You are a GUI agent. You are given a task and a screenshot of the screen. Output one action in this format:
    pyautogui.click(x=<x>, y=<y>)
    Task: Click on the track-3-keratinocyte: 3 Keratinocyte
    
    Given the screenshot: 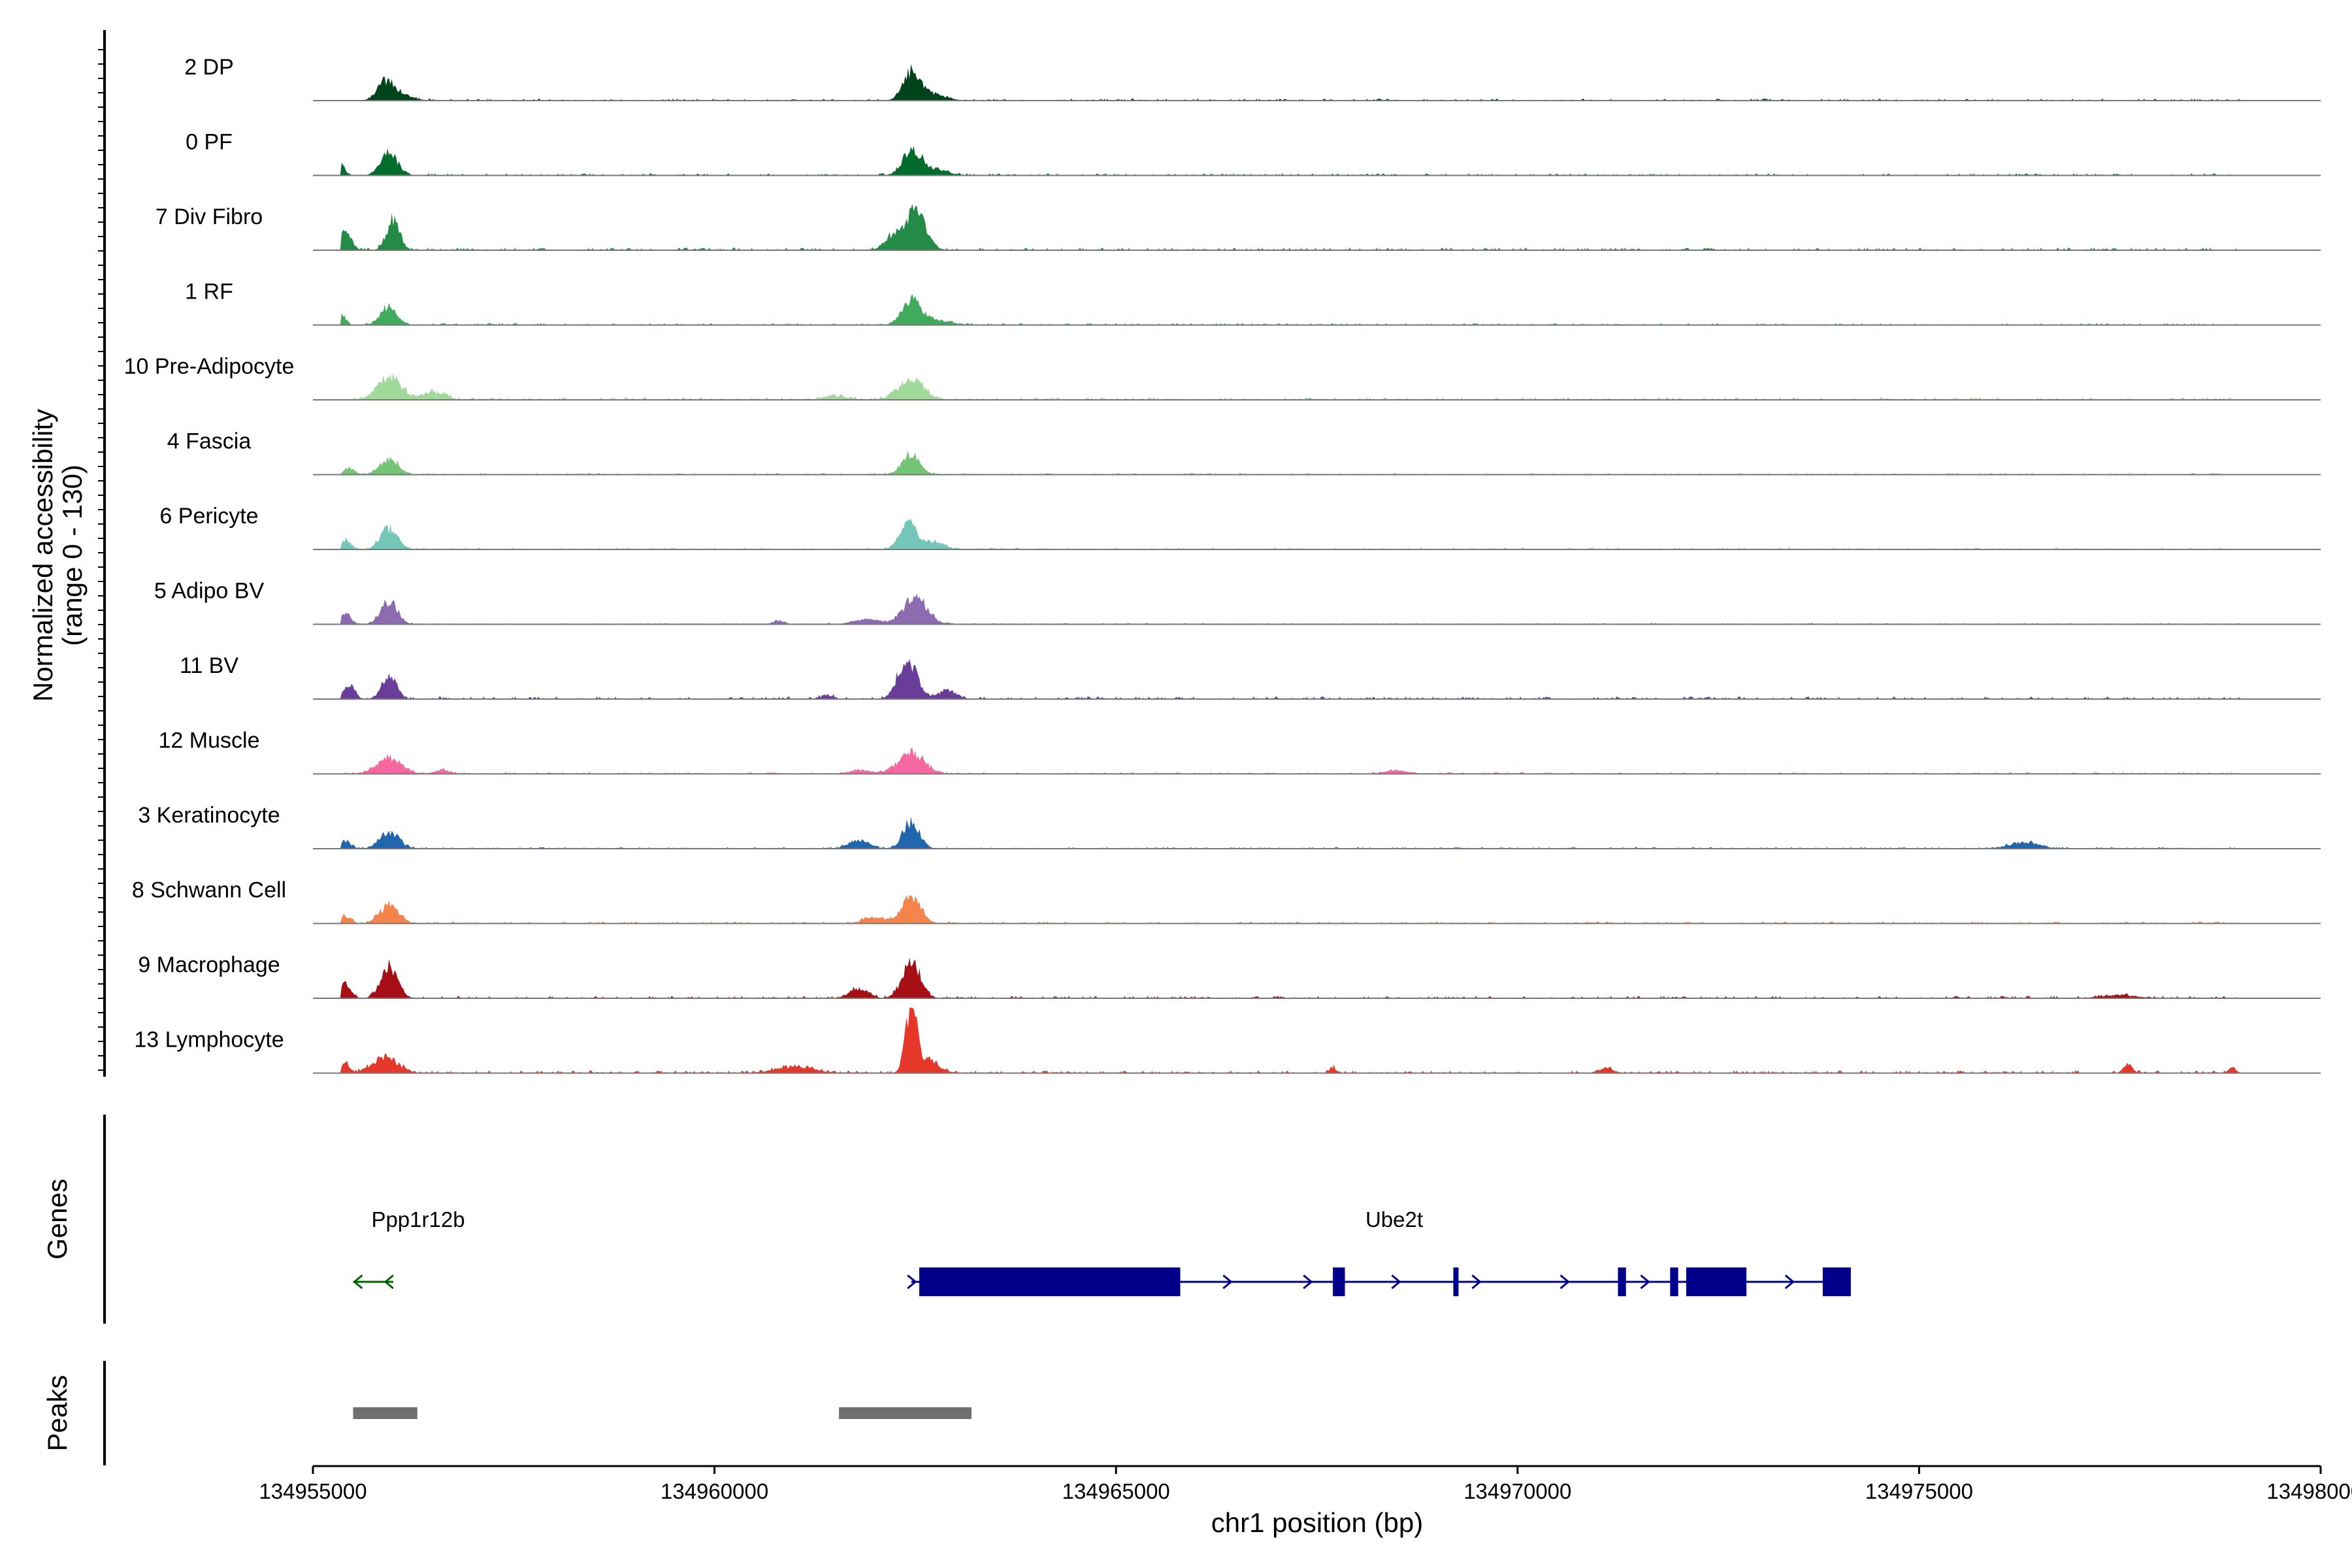 What is the action you would take?
    pyautogui.click(x=1229, y=826)
    